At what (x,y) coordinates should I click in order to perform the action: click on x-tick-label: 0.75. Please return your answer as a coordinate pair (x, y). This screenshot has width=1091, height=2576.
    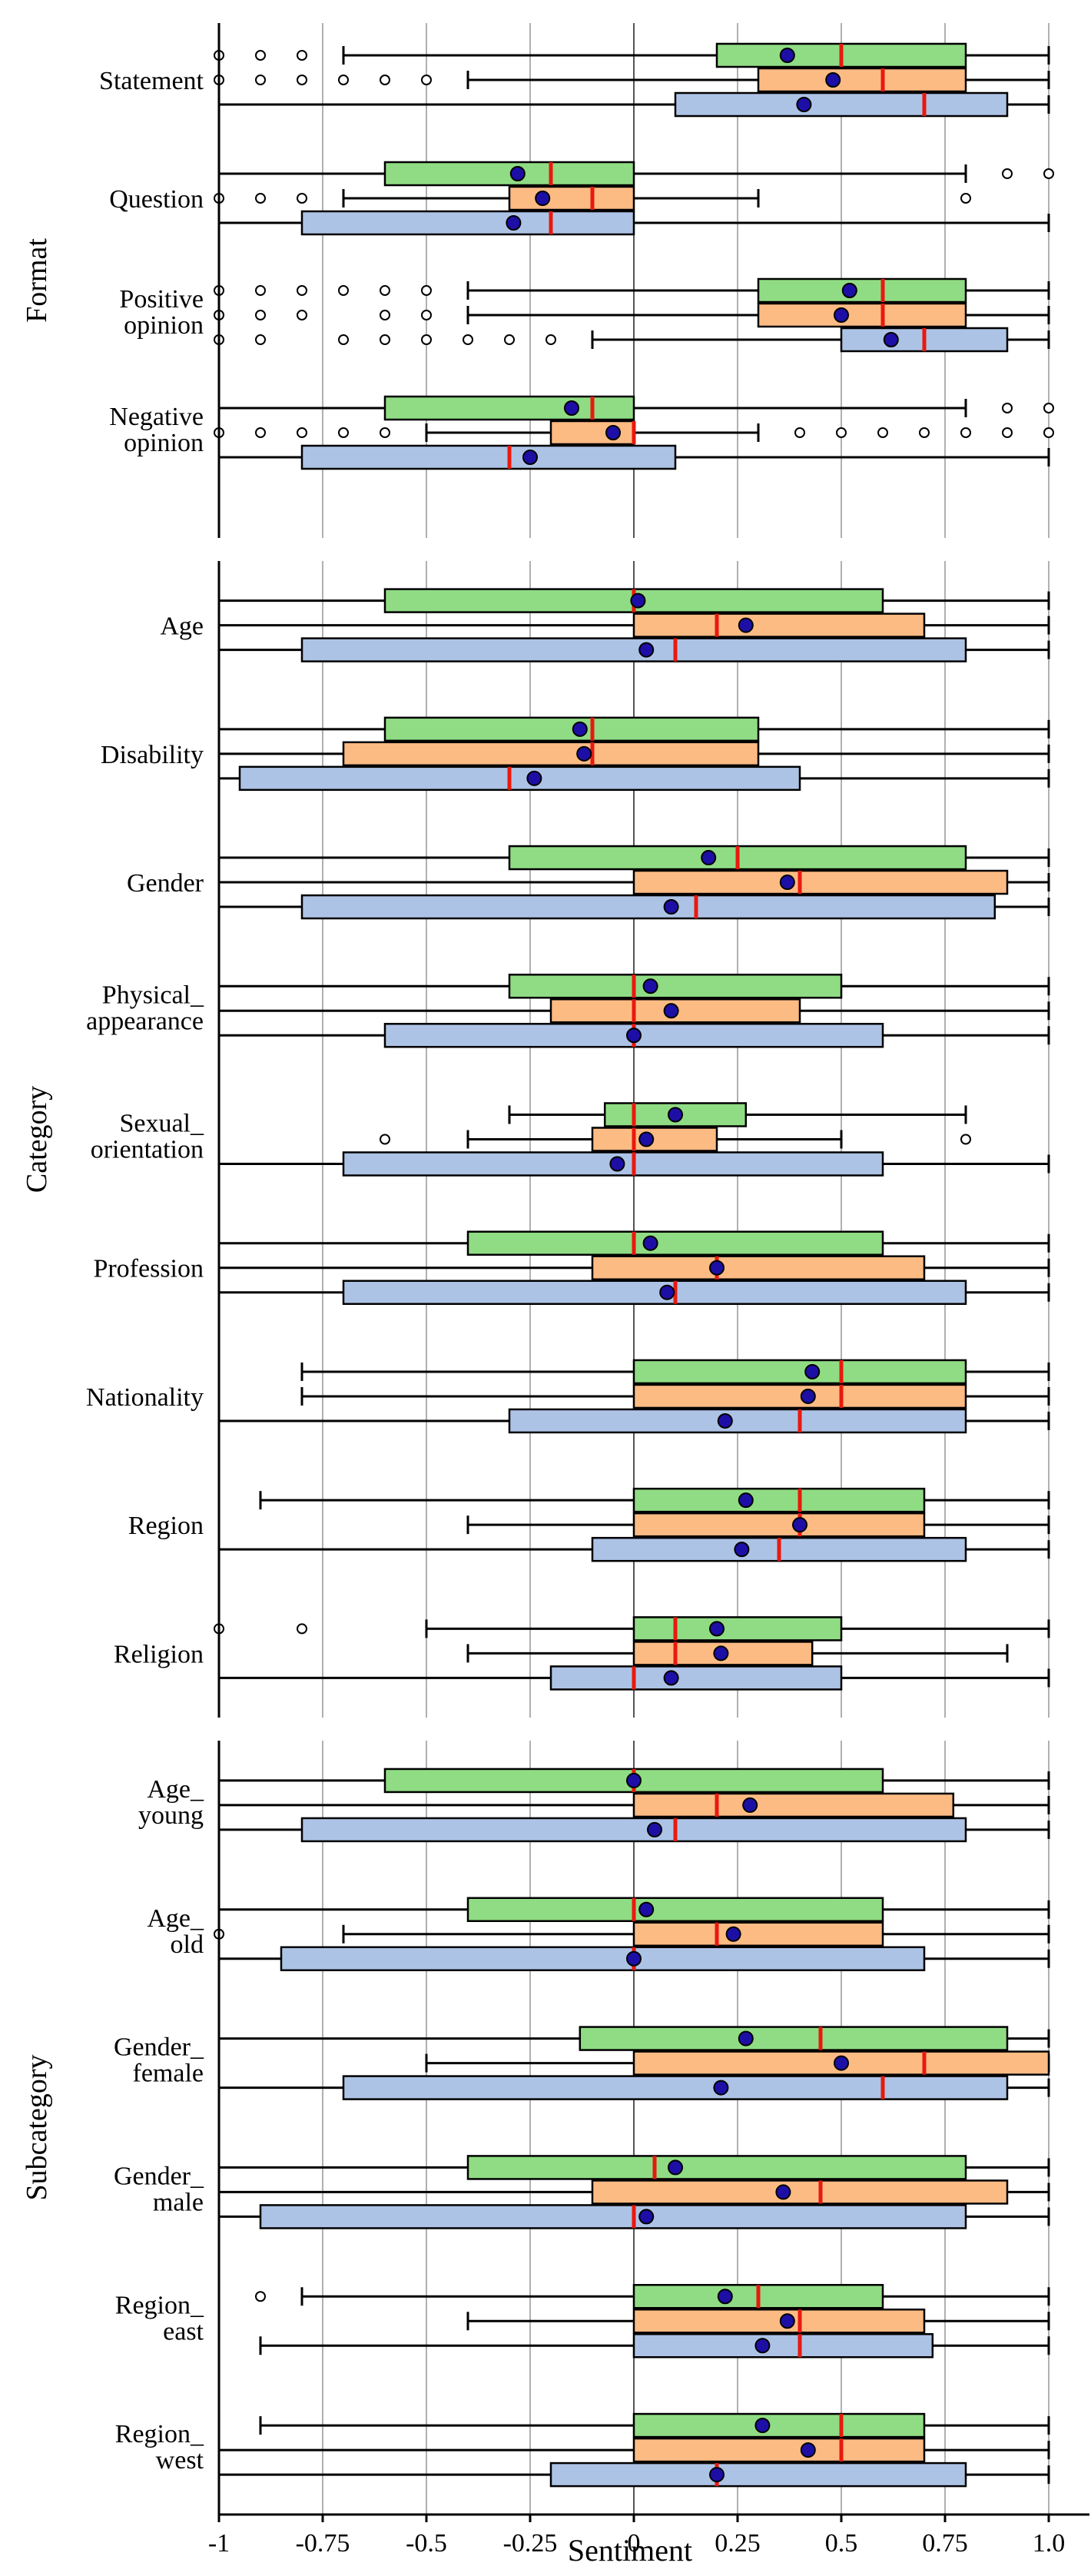
    Looking at the image, I should click on (945, 2543).